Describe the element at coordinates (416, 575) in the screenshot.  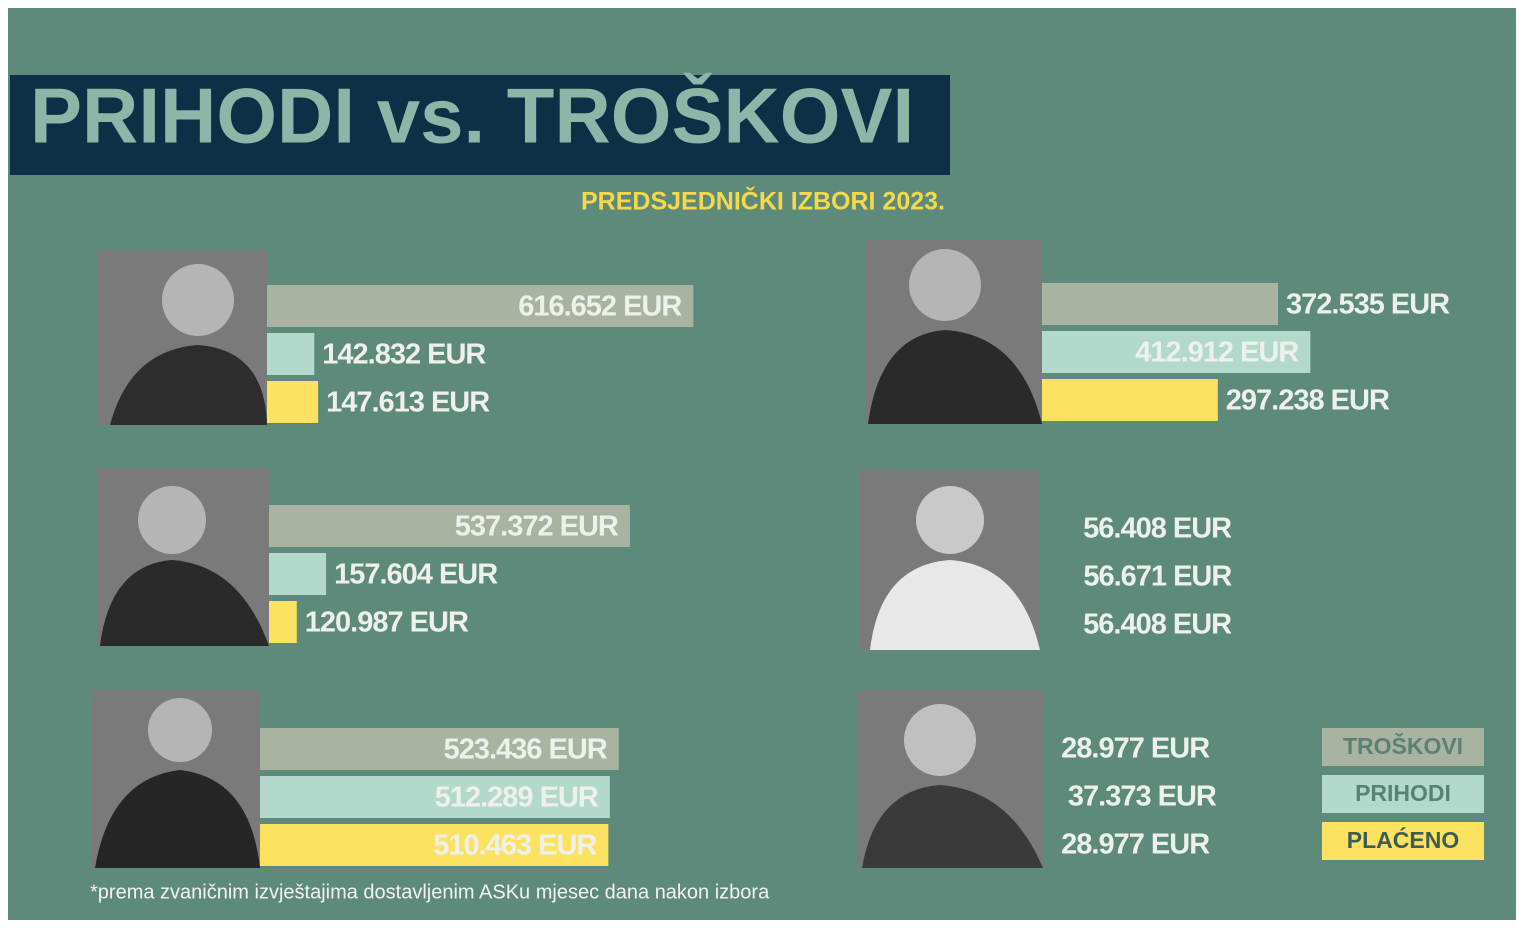
I see `value-label: 157.604 EUR` at that location.